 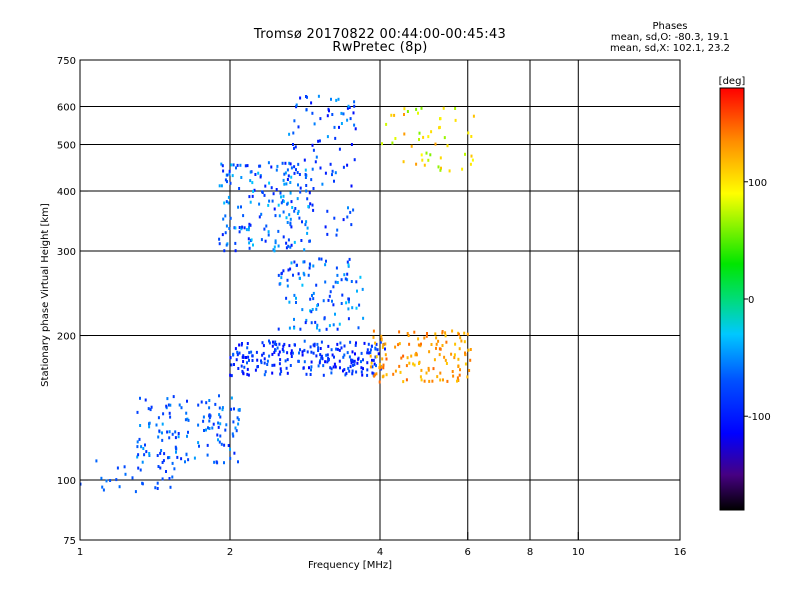 What do you see at coordinates (80, 552) in the screenshot?
I see `x-tick-label: 1` at bounding box center [80, 552].